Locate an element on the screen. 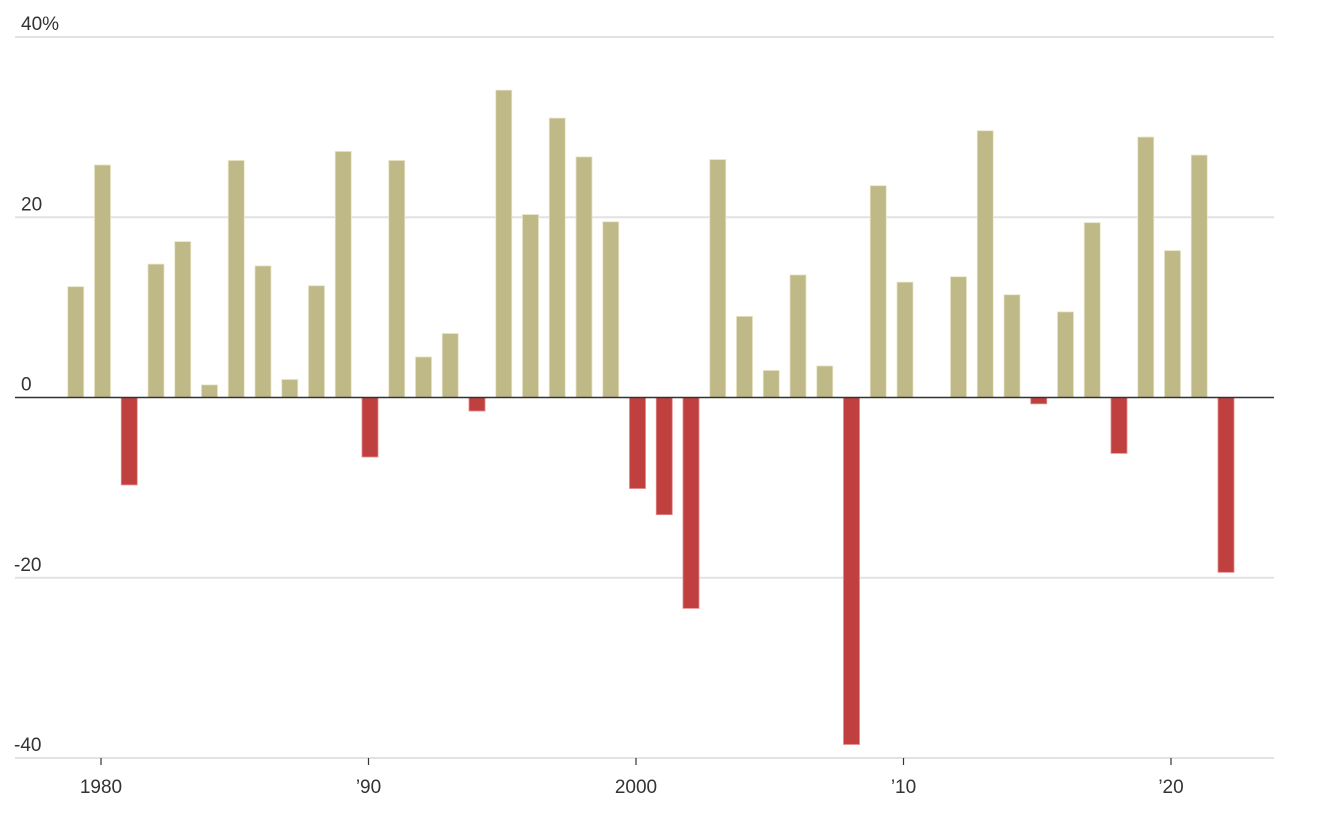 This screenshot has width=1318, height=822. bar-2000 is located at coordinates (637, 443).